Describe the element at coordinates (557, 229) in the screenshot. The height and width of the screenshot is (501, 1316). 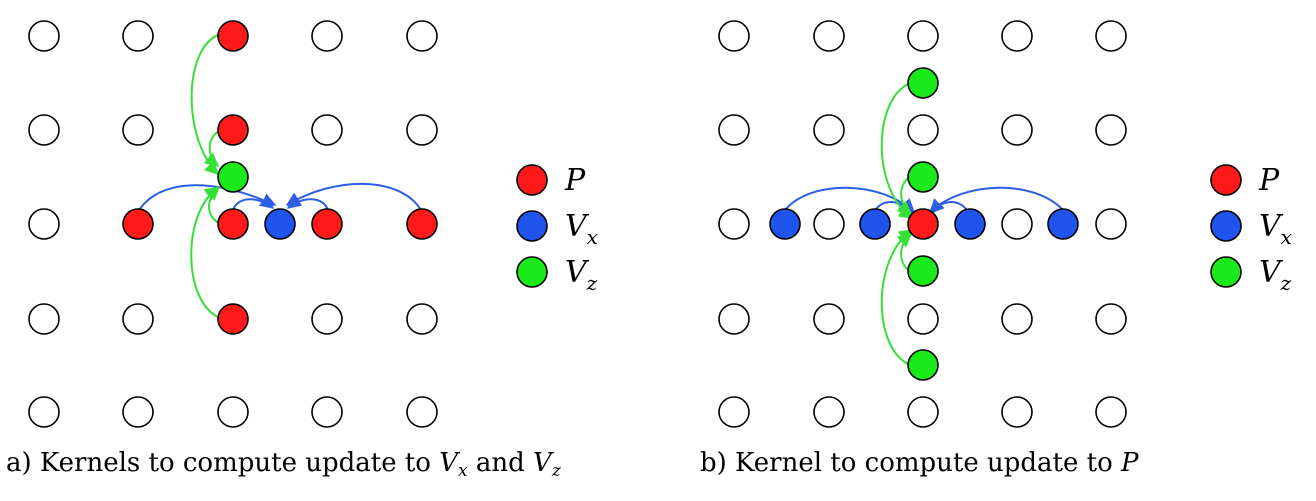
I see `legend-a: P Vx Vz` at that location.